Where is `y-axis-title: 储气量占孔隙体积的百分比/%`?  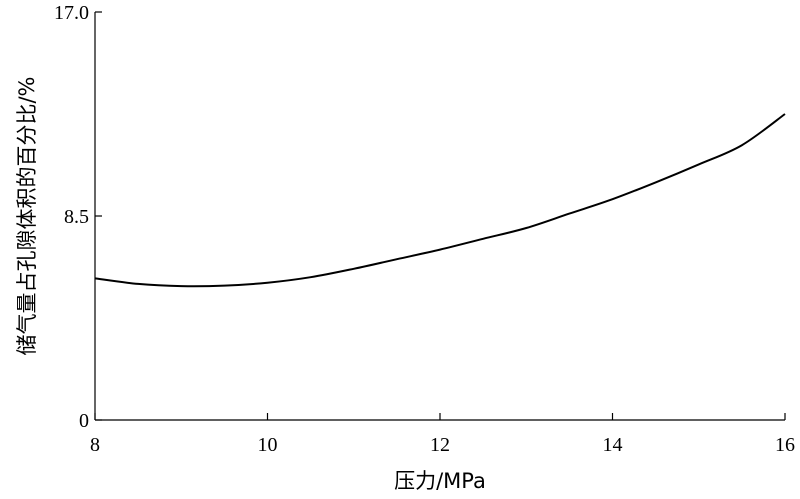
y-axis-title: 储气量占孔隙体积的百分比/% is located at coordinates (27, 215).